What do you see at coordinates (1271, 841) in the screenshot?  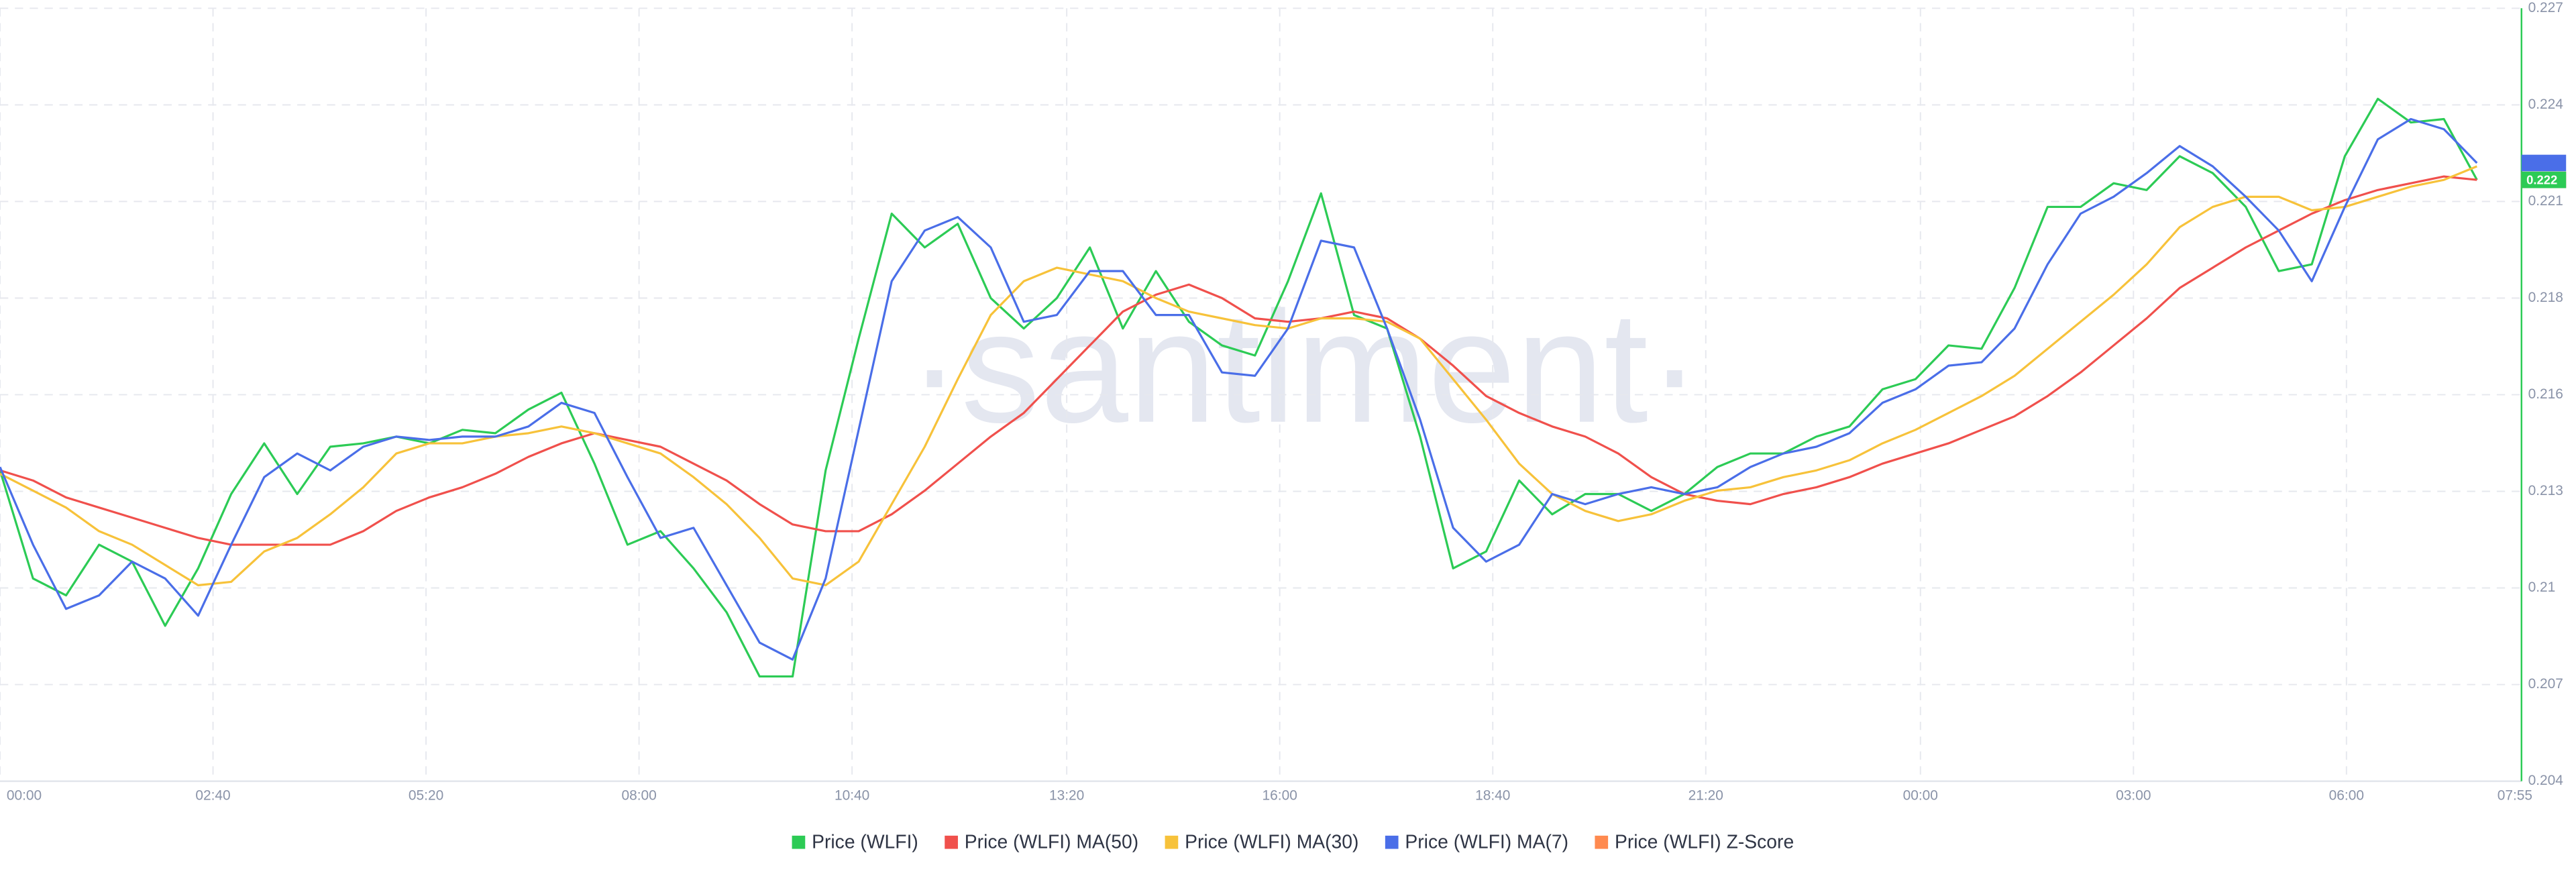 I see `legend-label: Price (WLFI) MA(30)` at bounding box center [1271, 841].